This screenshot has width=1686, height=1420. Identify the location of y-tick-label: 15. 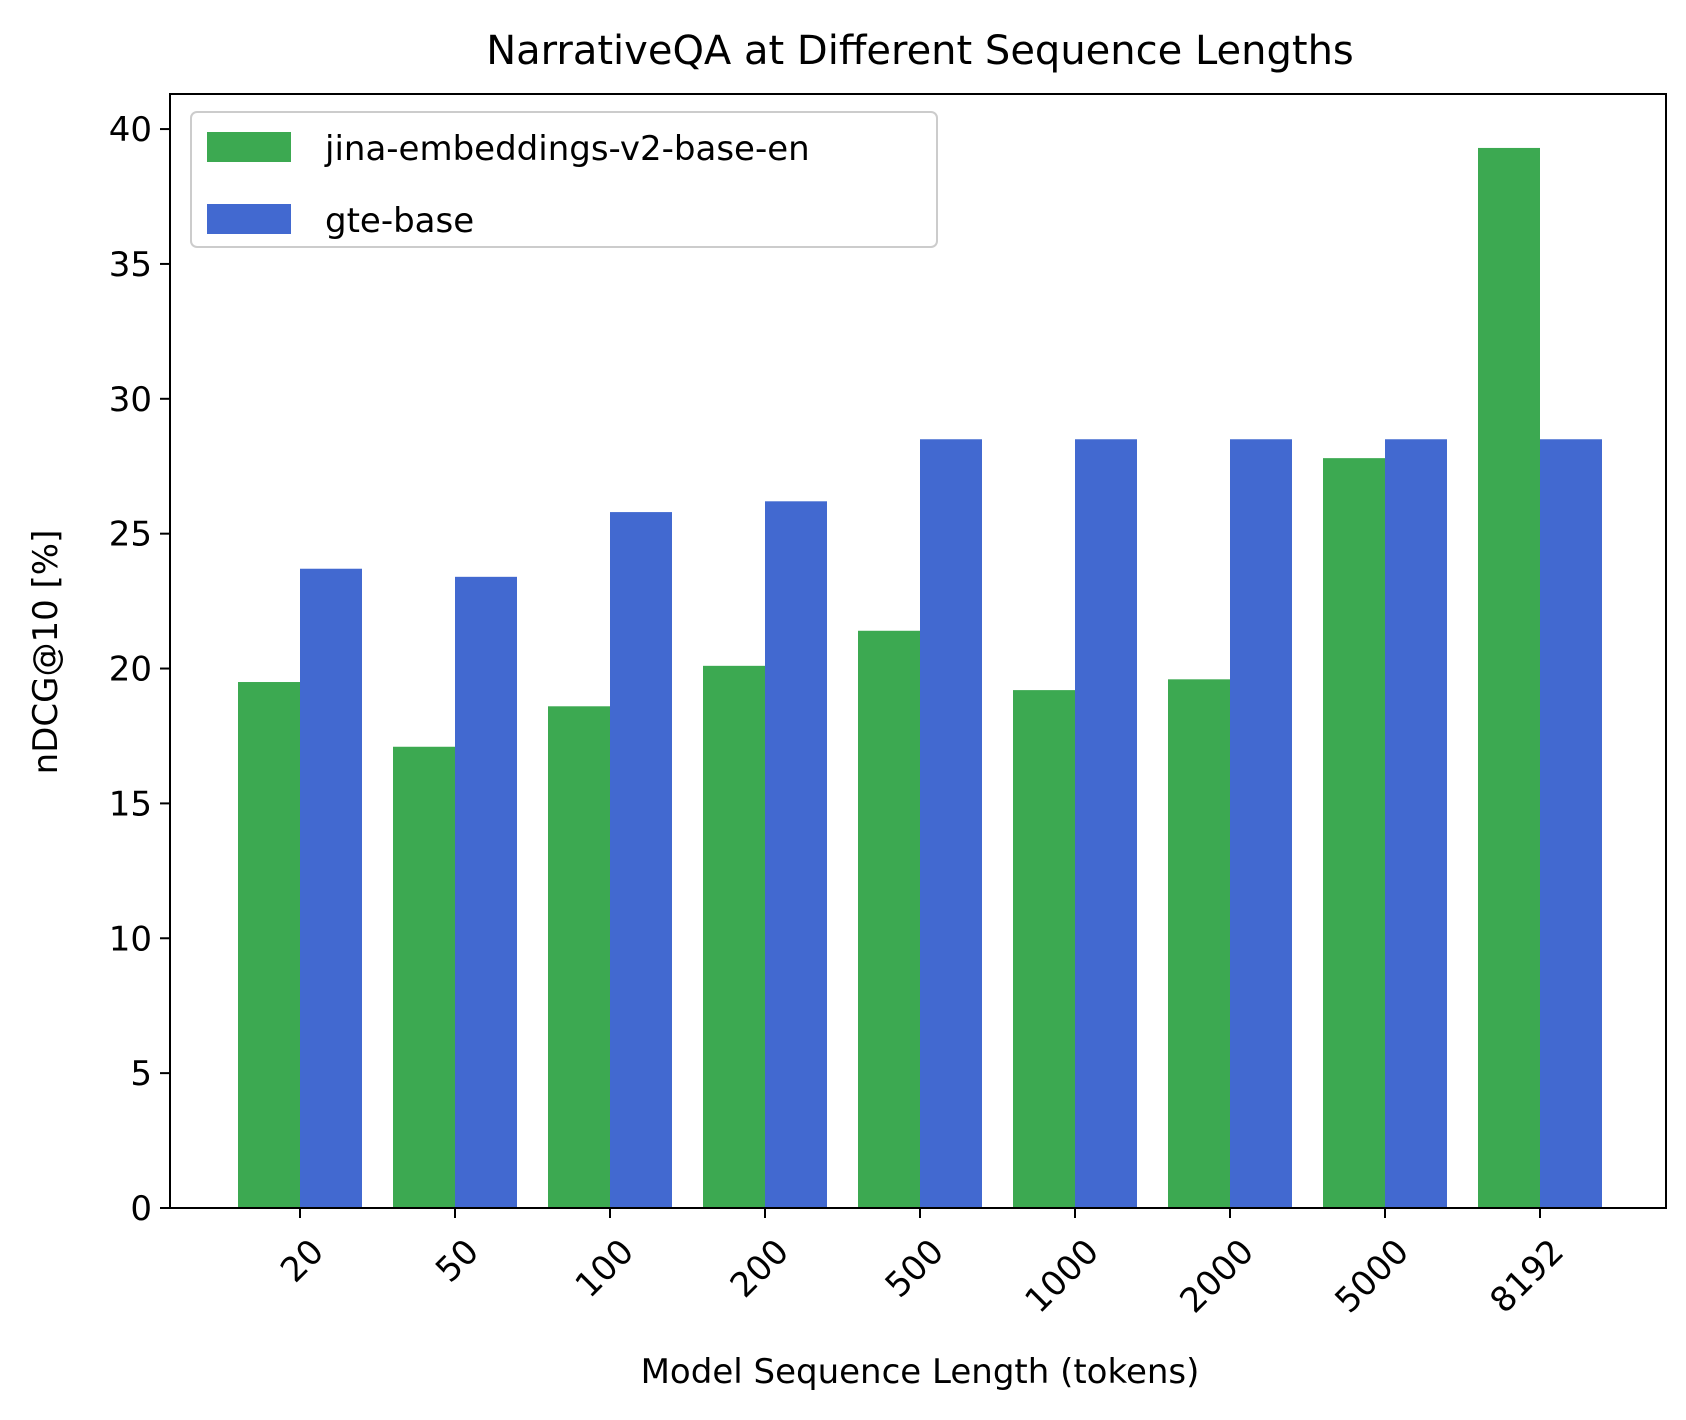
(130, 804).